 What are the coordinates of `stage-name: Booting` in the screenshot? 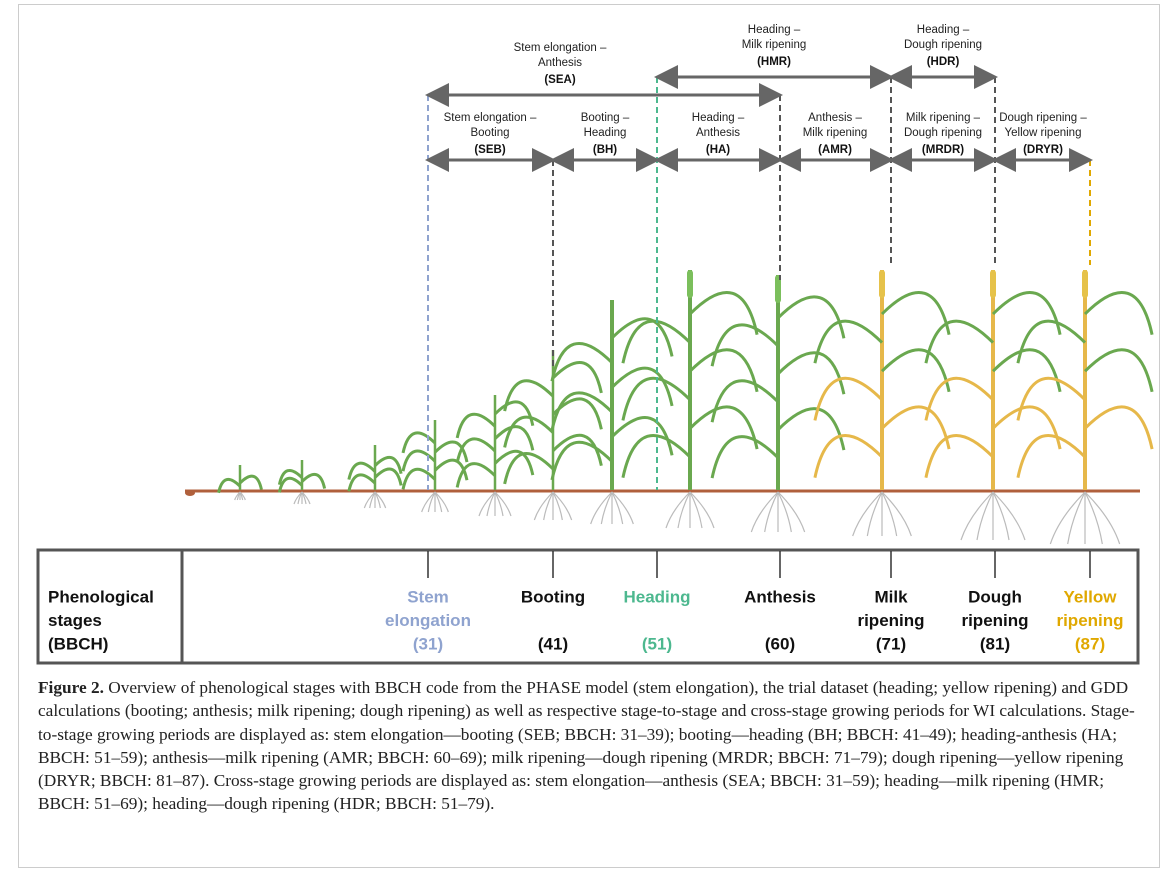 It's located at (553, 596).